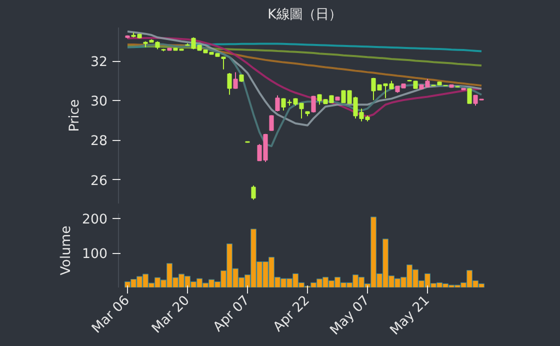 Image resolution: width=560 pixels, height=346 pixels. I want to click on y-axis-title: Volume, so click(66, 251).